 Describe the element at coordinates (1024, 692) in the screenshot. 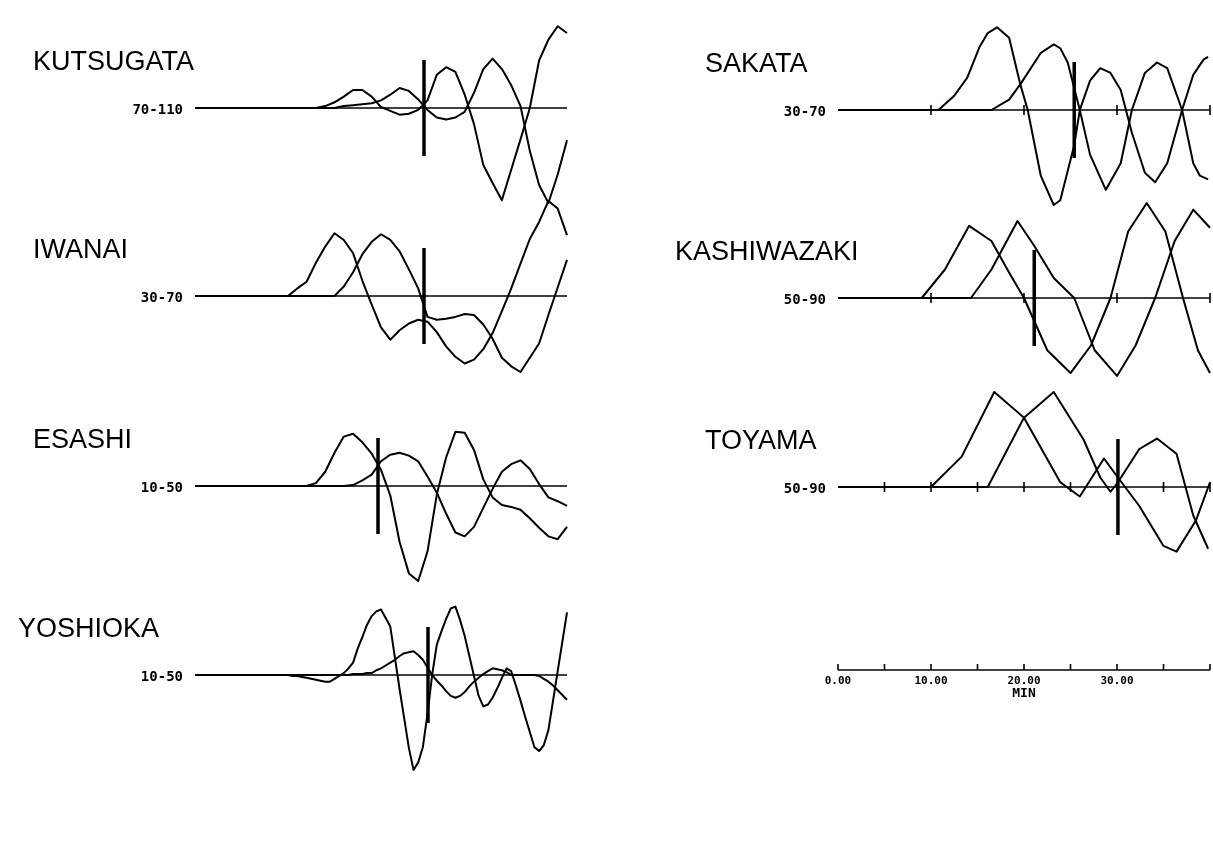

I see `x-axis-title: MIN` at that location.